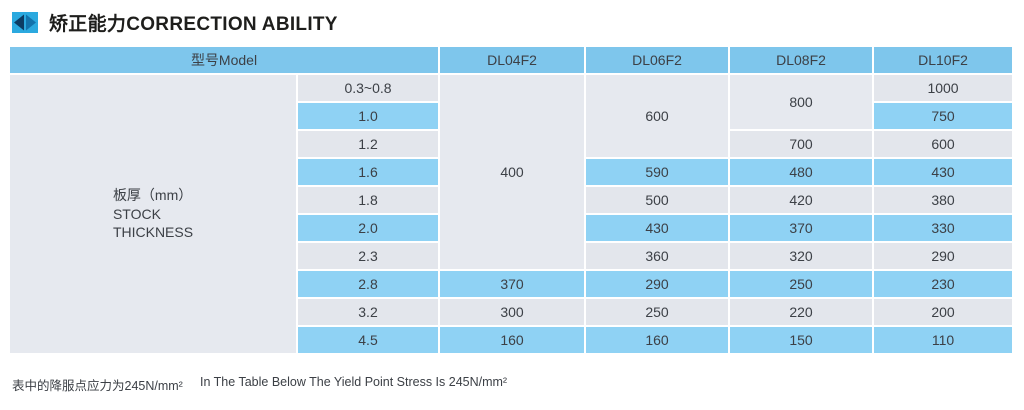 The width and height of the screenshot is (1024, 410). I want to click on column-header-dl04f2: DL04F2, so click(512, 60).